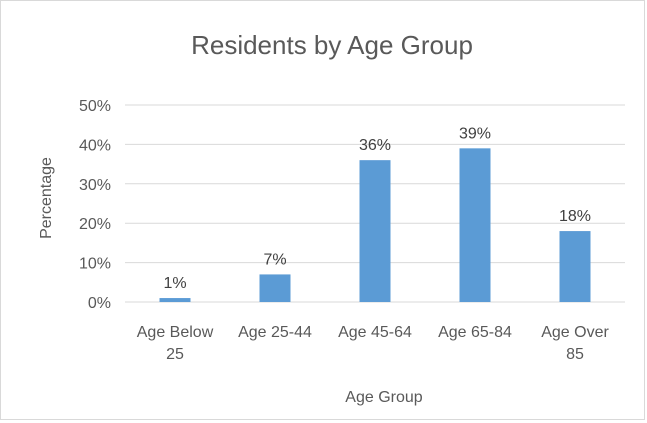 Image resolution: width=647 pixels, height=423 pixels. What do you see at coordinates (175, 332) in the screenshot?
I see `x-tick-label: Age Below` at bounding box center [175, 332].